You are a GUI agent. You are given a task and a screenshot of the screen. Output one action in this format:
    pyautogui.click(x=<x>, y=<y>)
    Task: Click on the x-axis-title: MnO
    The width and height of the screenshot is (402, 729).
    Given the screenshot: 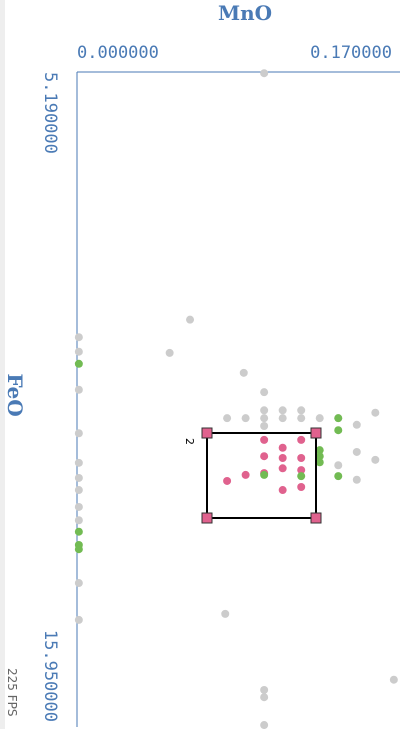 What is the action you would take?
    pyautogui.click(x=245, y=13)
    